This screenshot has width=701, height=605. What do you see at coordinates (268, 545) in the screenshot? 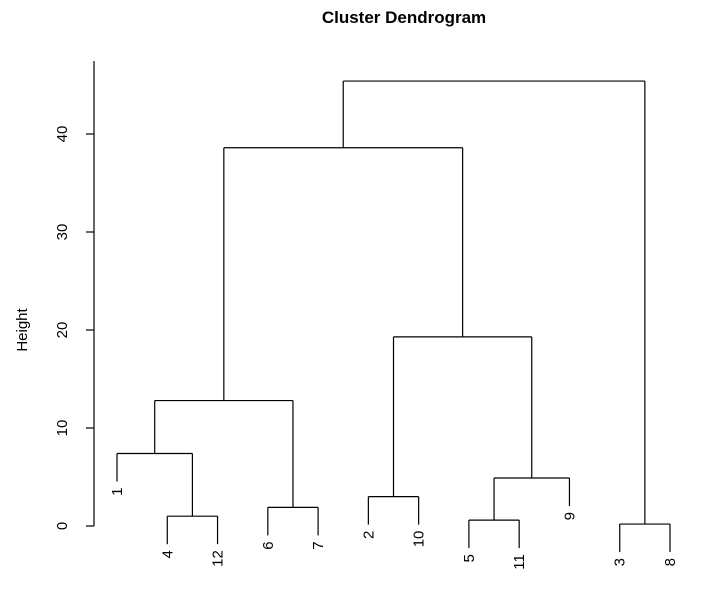
I see `leaf-label-6: 6` at bounding box center [268, 545].